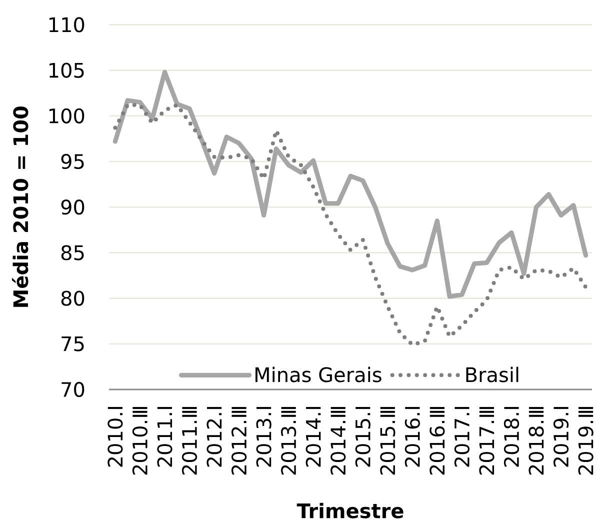 The width and height of the screenshot is (600, 526). What do you see at coordinates (486, 441) in the screenshot?
I see `x-tick-label: 2017.Ⅲ` at bounding box center [486, 441].